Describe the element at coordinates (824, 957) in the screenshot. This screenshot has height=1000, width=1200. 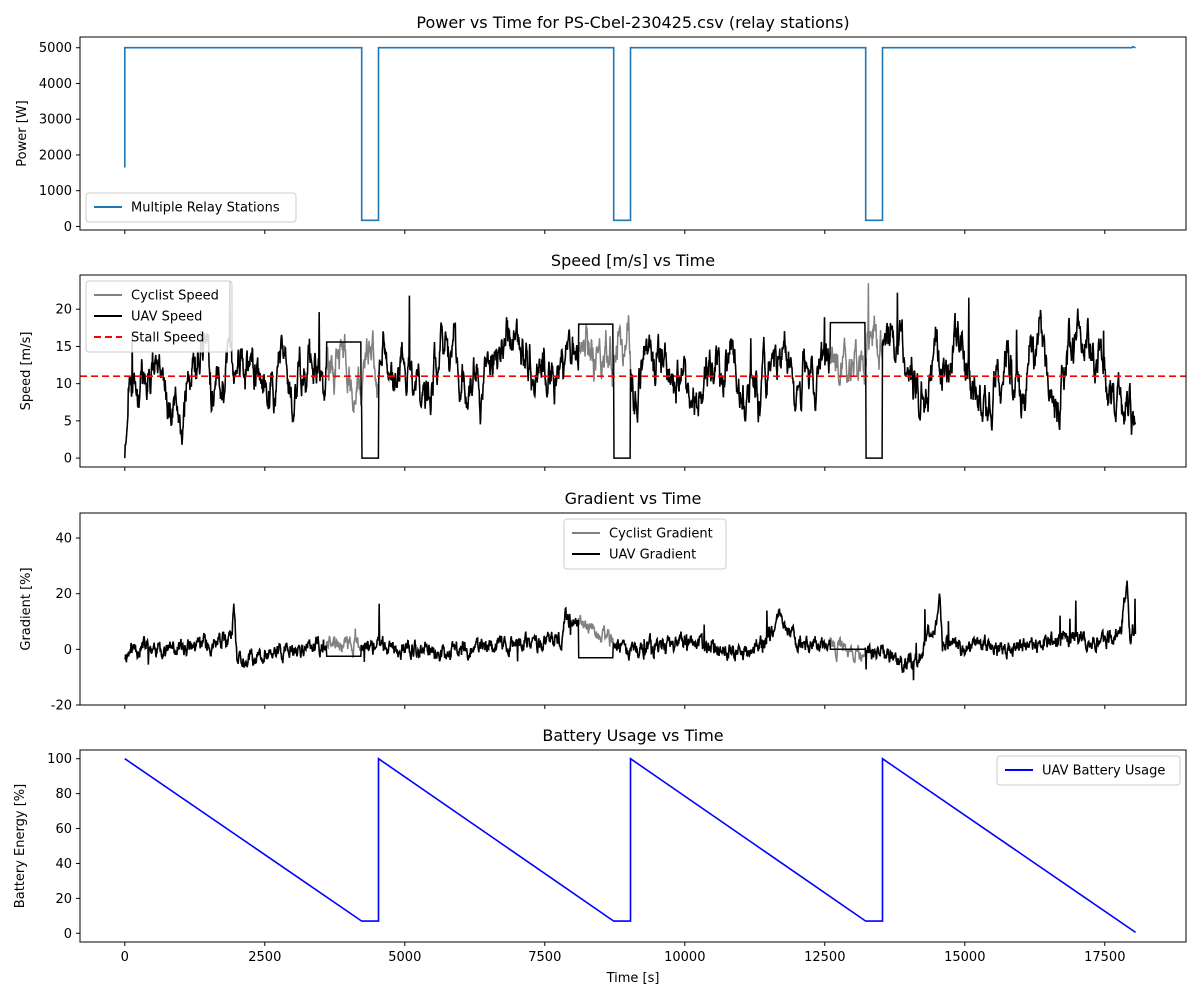
I see `x-tick-label: 12500` at that location.